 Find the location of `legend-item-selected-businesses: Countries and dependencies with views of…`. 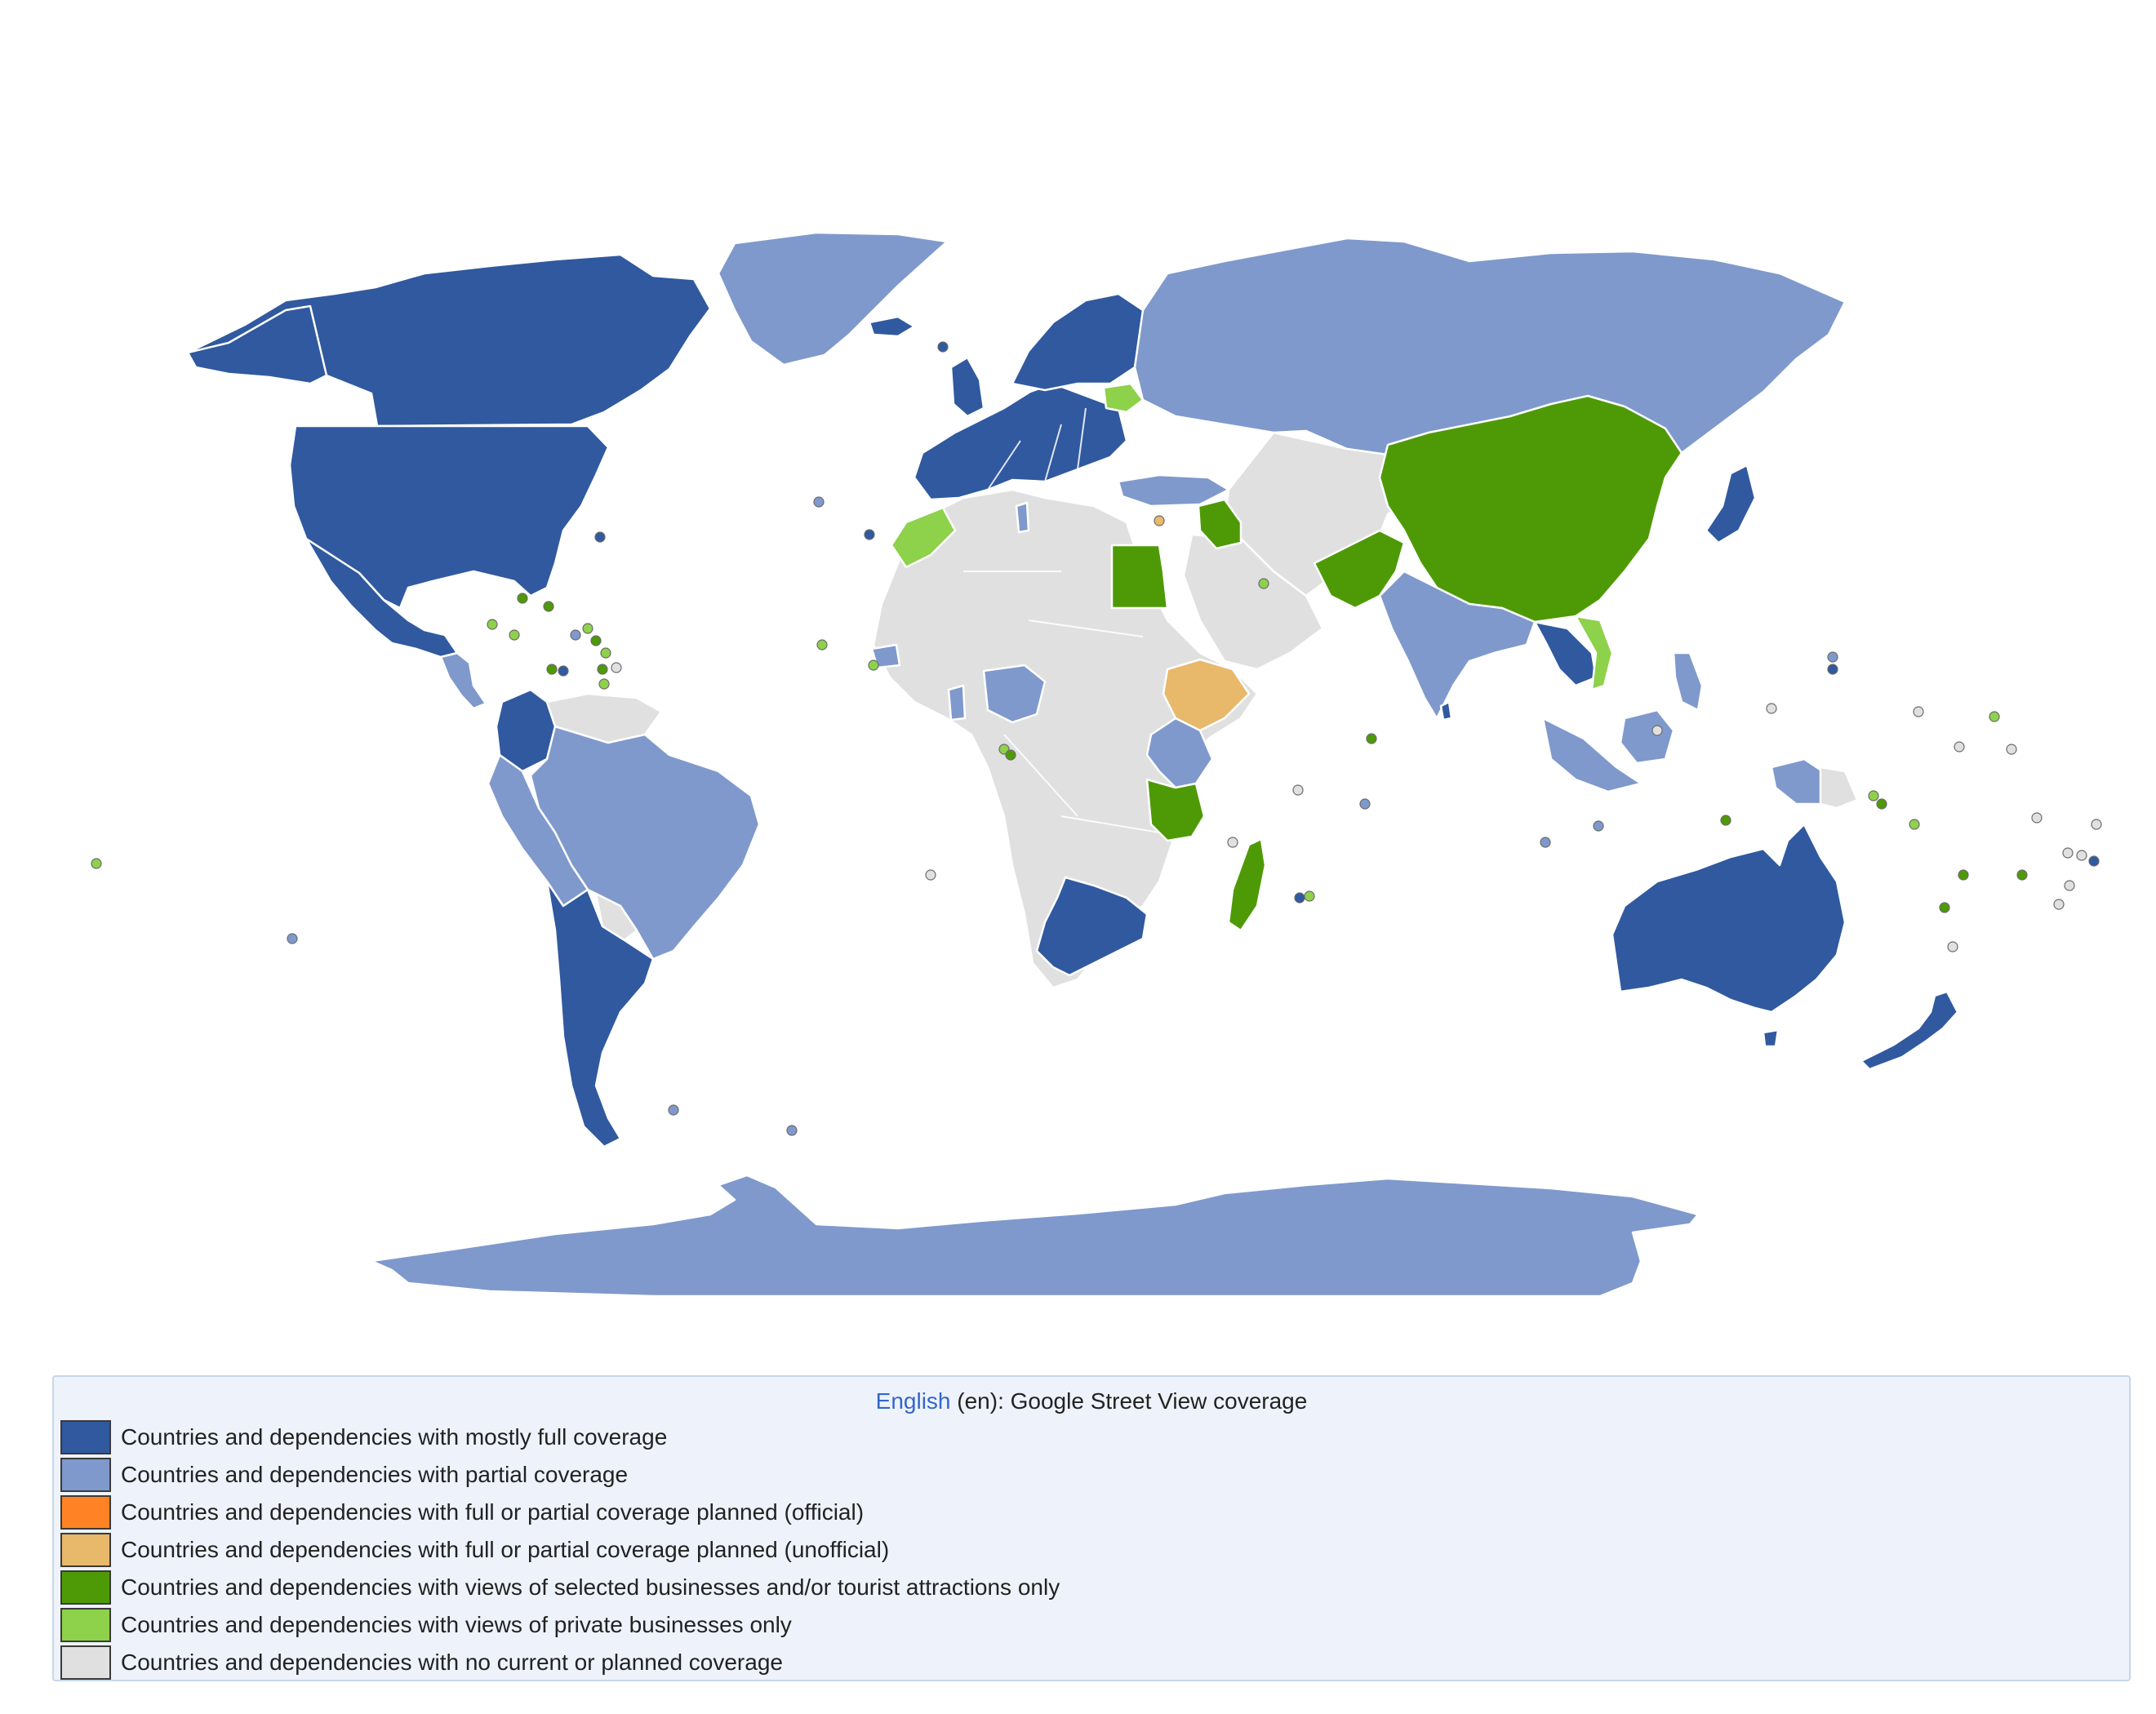

legend-item-selected-businesses: Countries and dependencies with views of… is located at coordinates (560, 1587).